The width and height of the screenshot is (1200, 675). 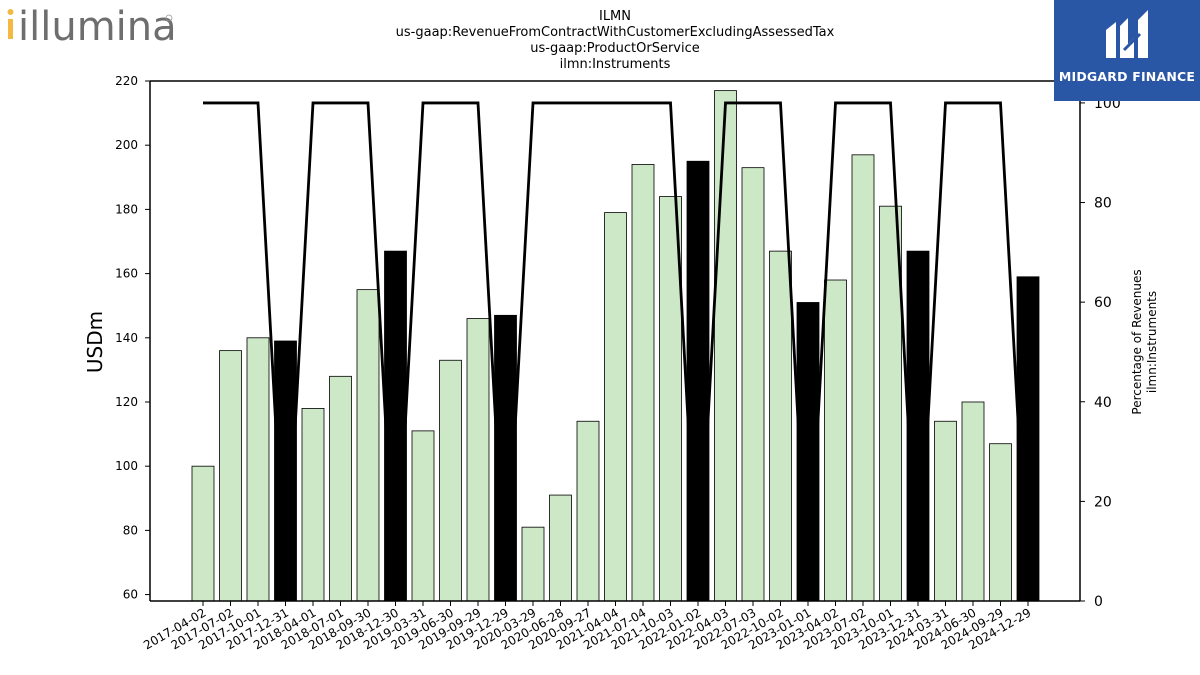 I want to click on y-tick-label: 80, so click(x=130, y=530).